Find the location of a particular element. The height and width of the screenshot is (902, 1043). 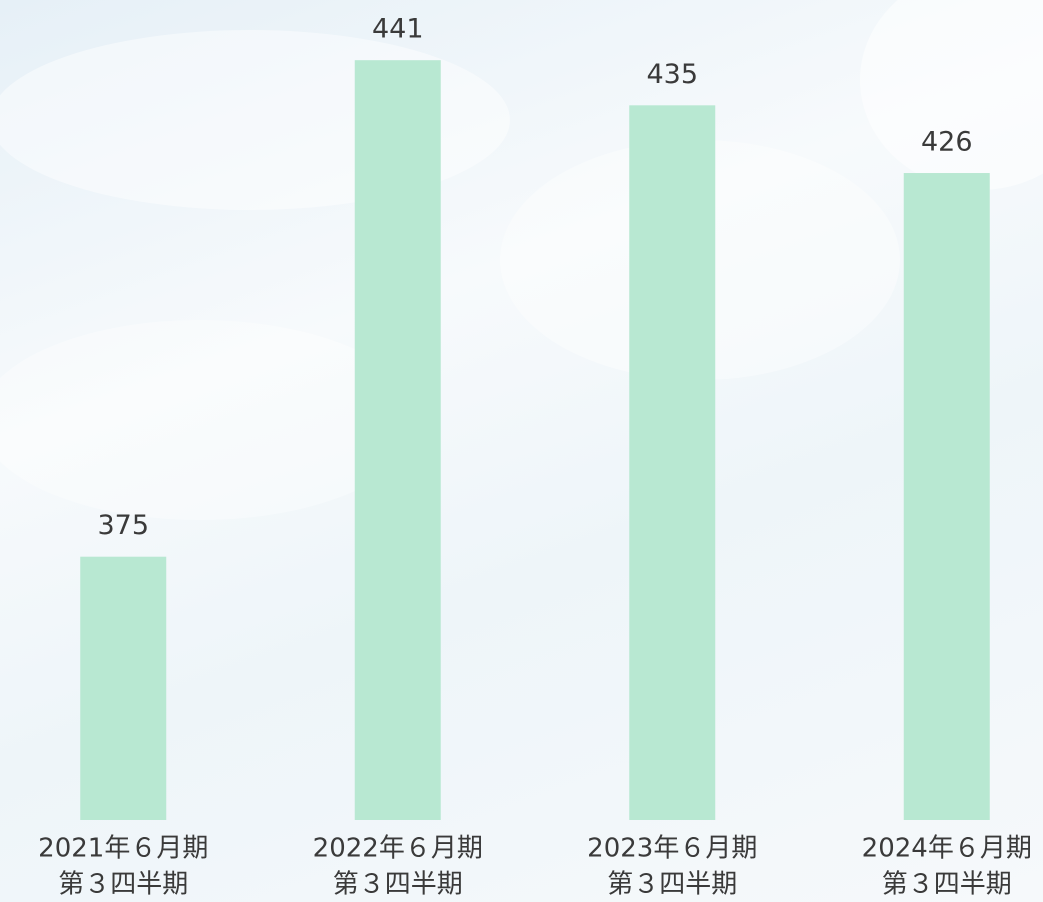

value-label: 435 is located at coordinates (672, 74).